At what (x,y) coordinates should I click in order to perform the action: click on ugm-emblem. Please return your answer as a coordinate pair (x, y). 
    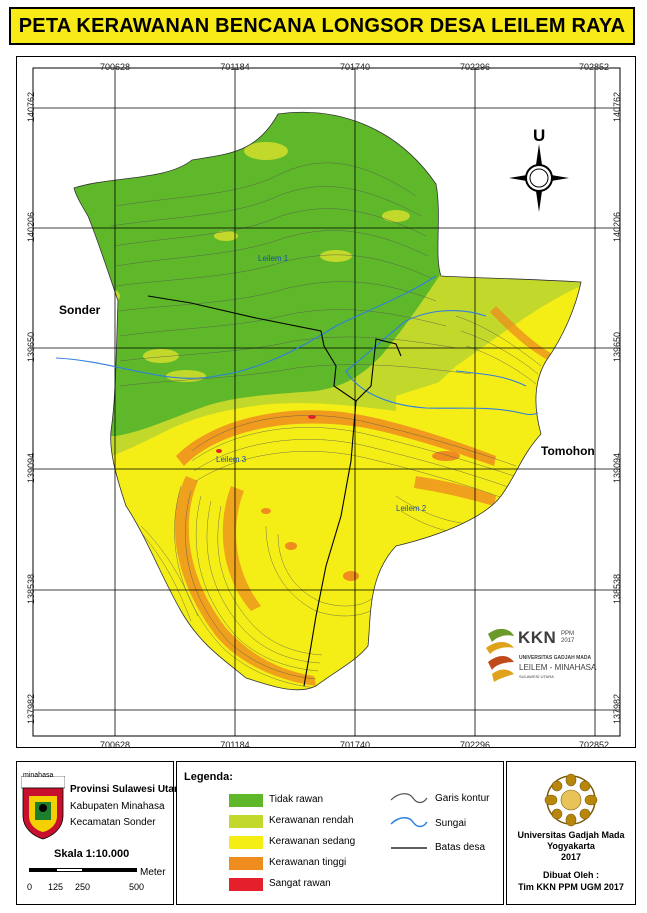
    Looking at the image, I should click on (571, 800).